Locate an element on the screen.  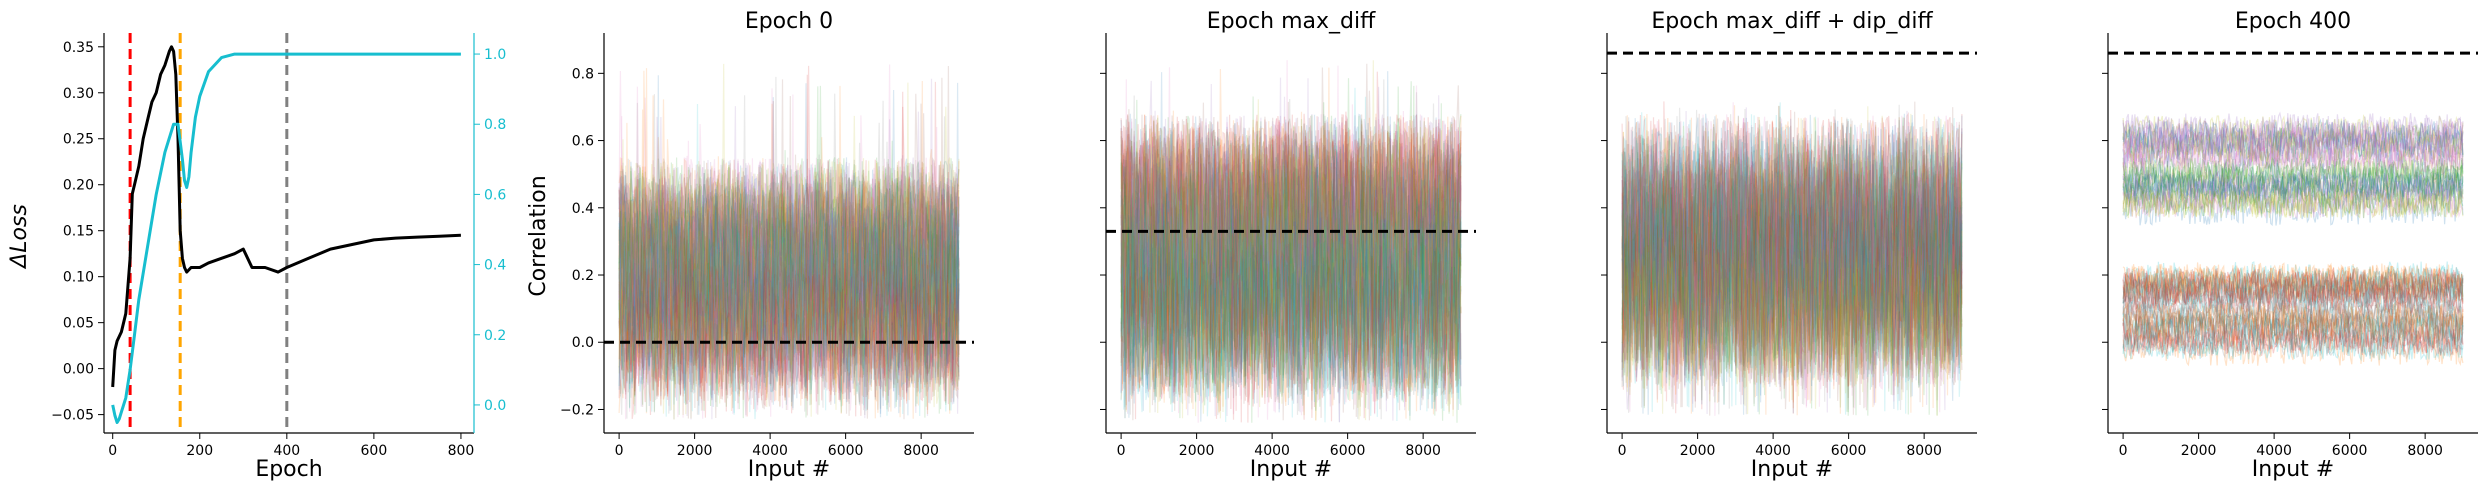
x-tick-label: 0 is located at coordinates (619, 451).